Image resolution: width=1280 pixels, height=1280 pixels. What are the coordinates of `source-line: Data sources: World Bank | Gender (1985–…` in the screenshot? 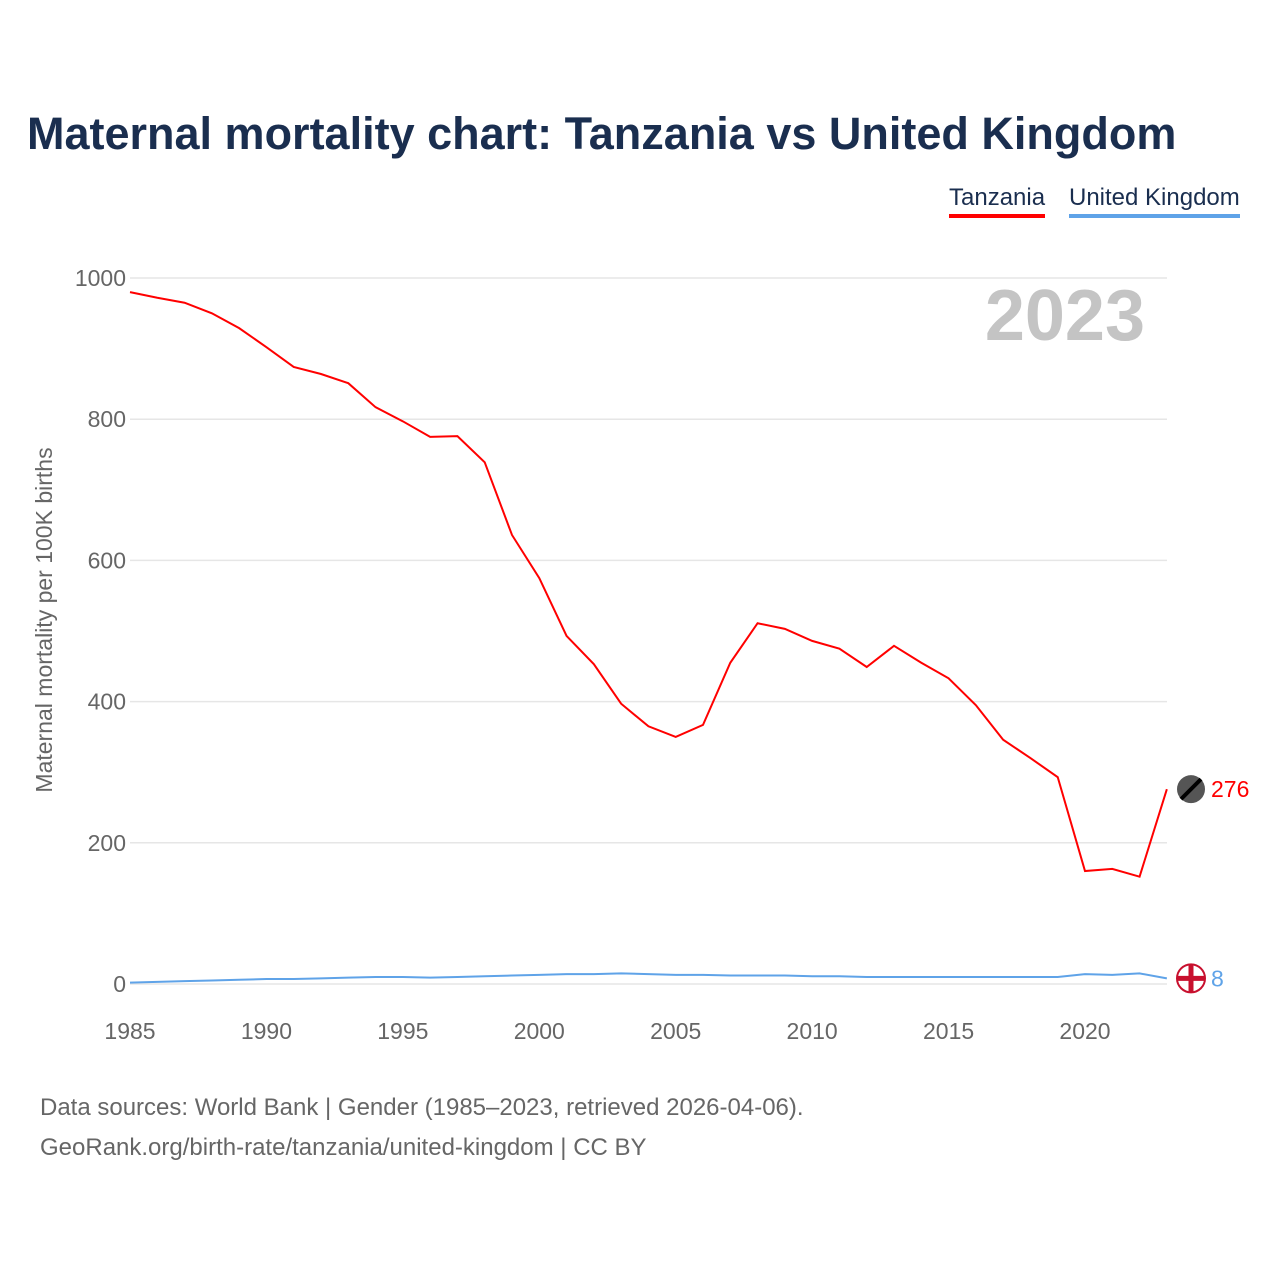 It's located at (422, 1107).